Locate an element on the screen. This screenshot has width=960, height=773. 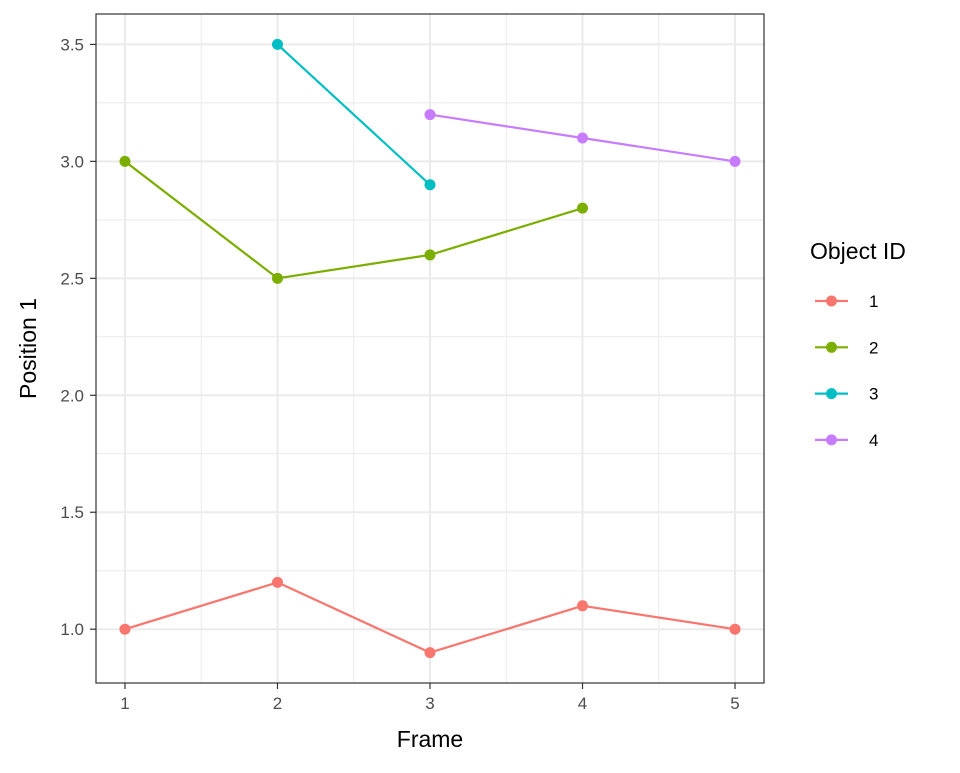
legend-item-4: 4 is located at coordinates (846, 440).